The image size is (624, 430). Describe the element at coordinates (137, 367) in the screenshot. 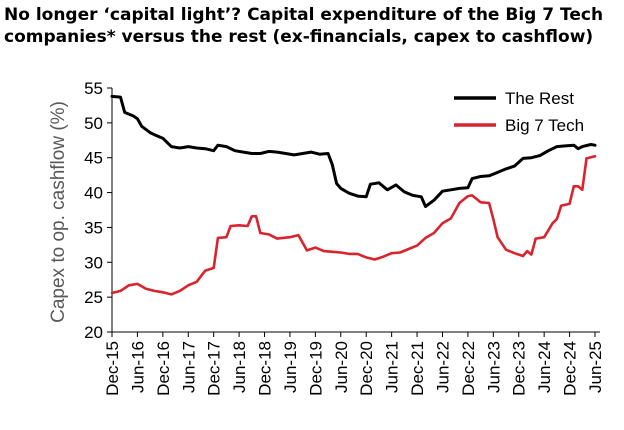

I see `x-tick-label: Jun-16` at that location.